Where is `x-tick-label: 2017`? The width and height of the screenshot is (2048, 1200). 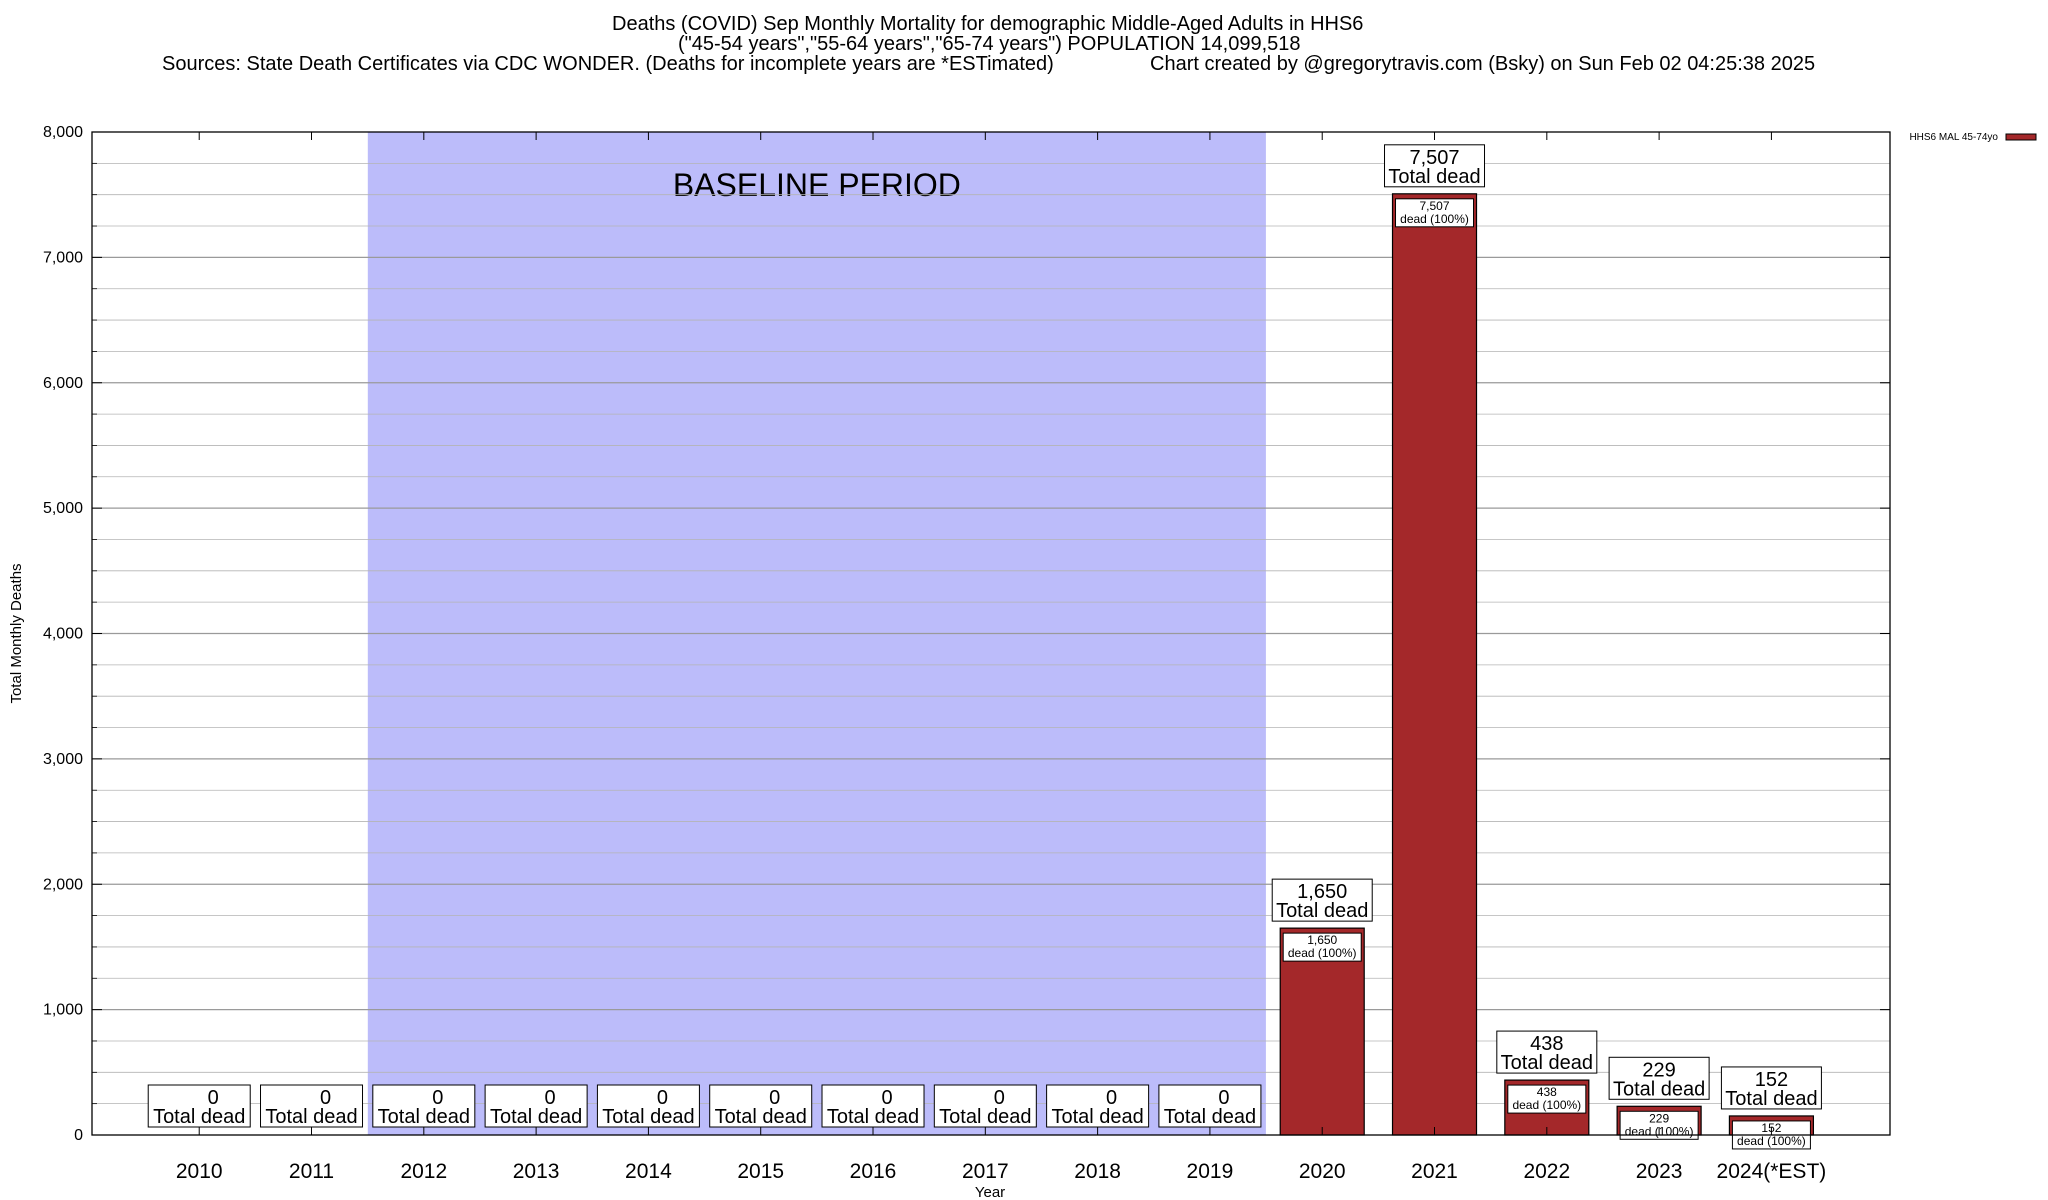 x-tick-label: 2017 is located at coordinates (985, 1171).